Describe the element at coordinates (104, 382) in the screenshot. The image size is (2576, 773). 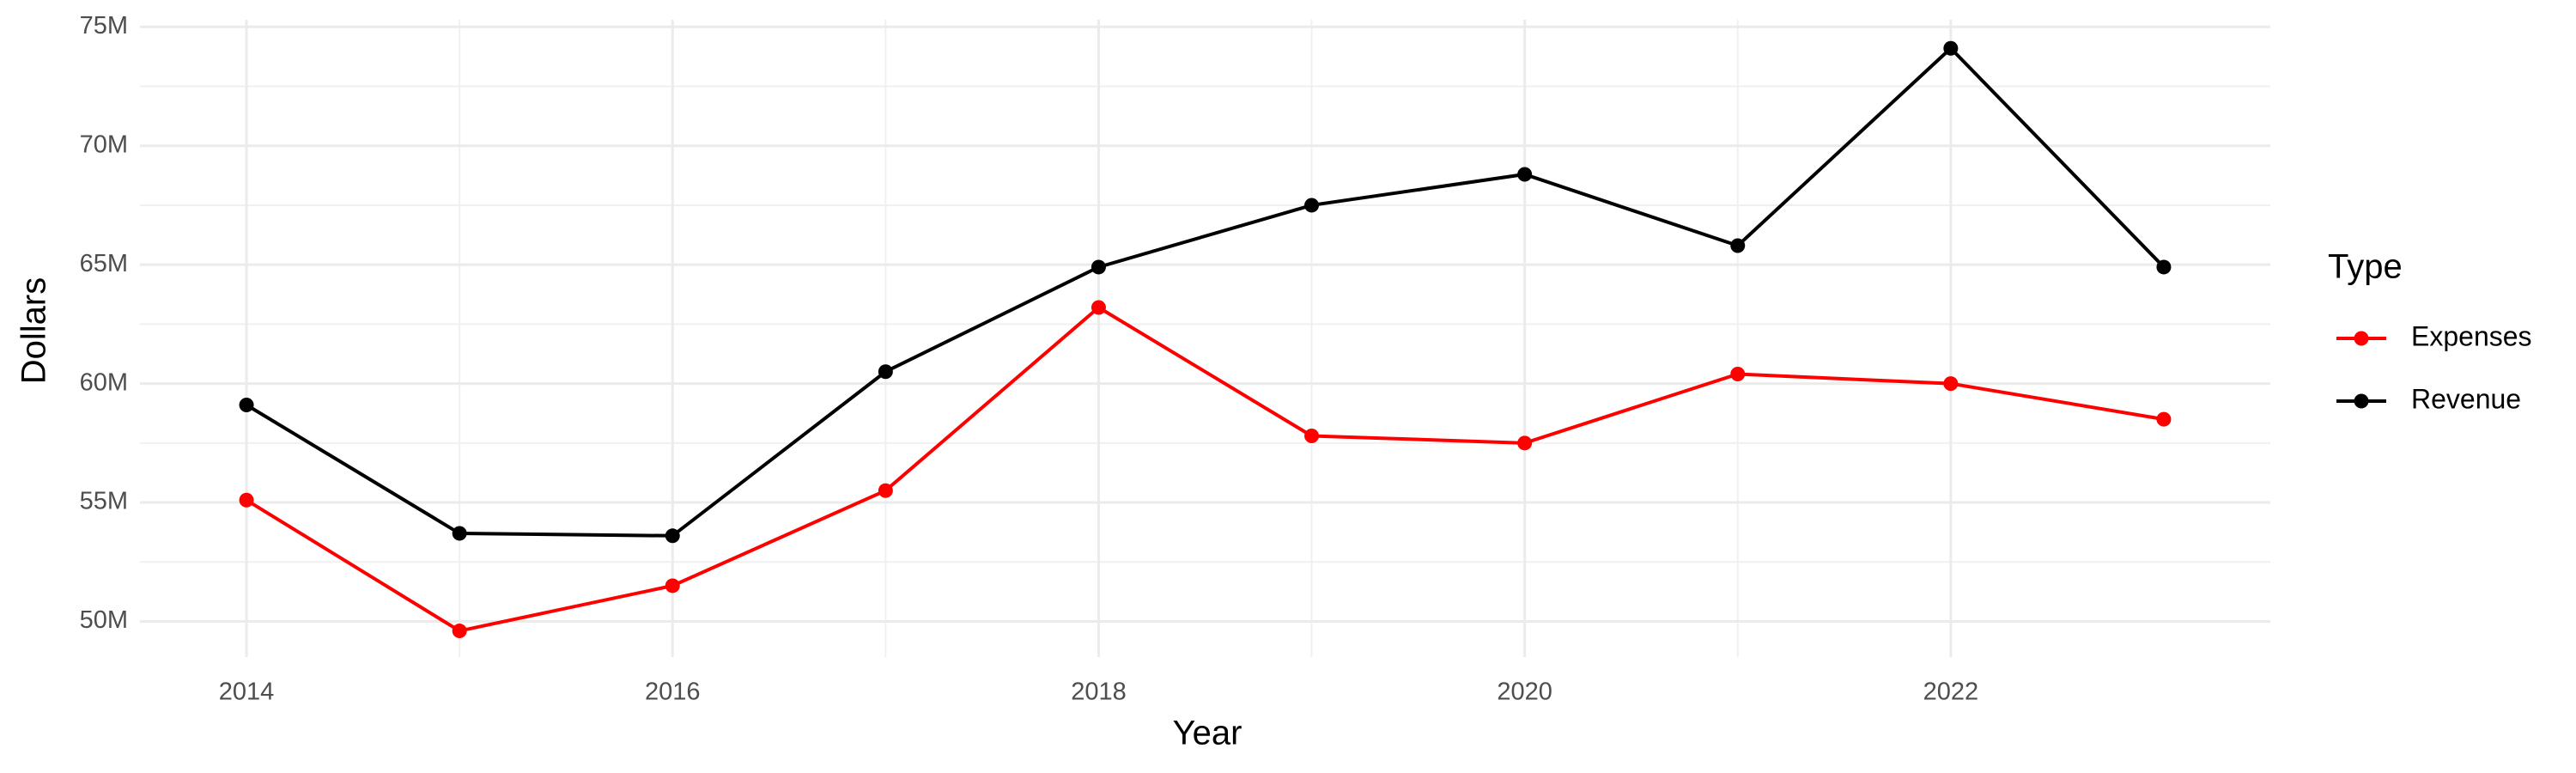
I see `y-tick-label: 60M` at that location.